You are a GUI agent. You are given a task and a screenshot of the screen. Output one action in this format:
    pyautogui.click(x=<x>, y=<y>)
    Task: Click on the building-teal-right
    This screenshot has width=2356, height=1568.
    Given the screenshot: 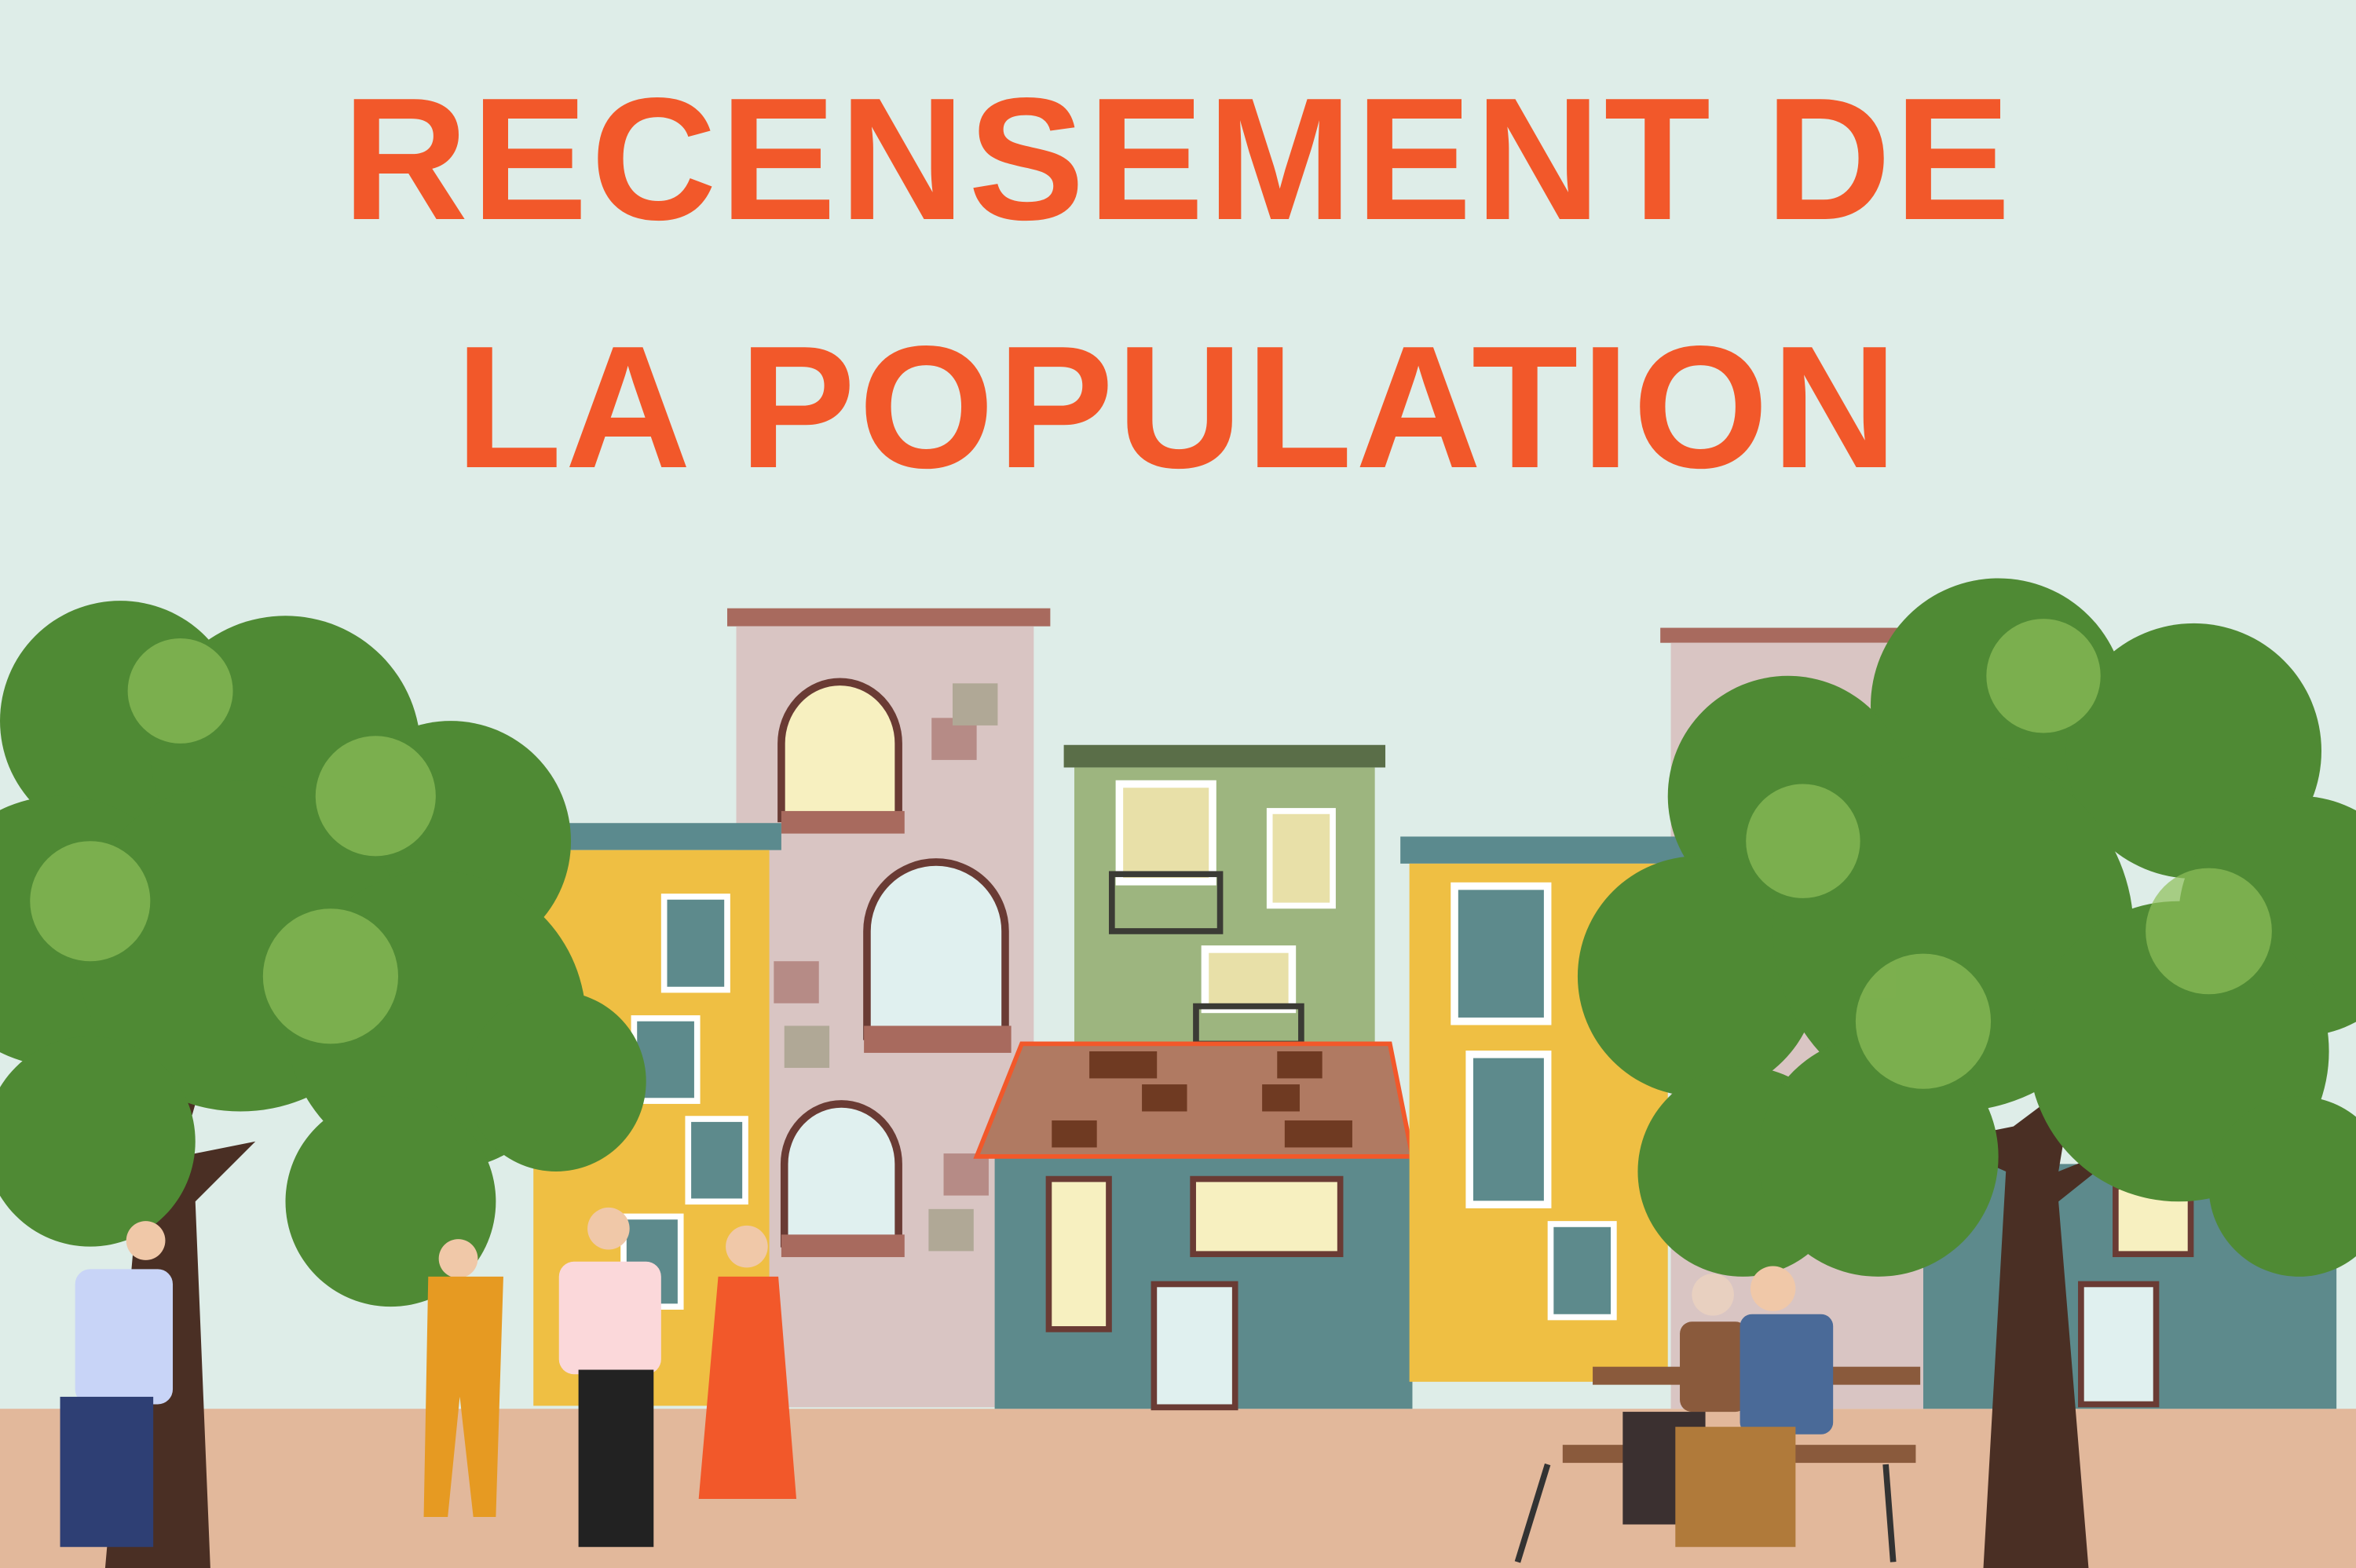 What is the action you would take?
    pyautogui.click(x=2129, y=1286)
    